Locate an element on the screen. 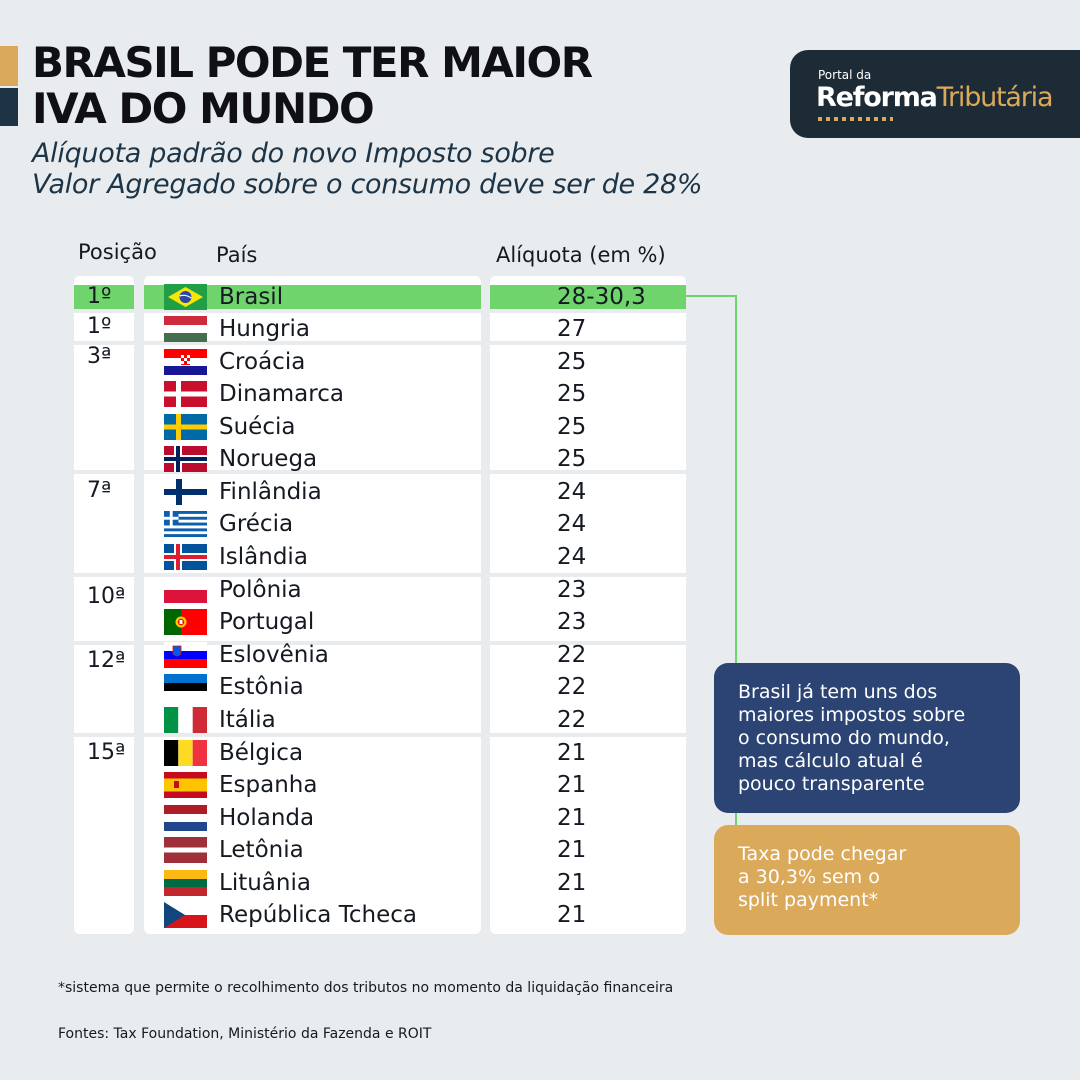 The image size is (1080, 1080). country-name: República Tcheca is located at coordinates (318, 915).